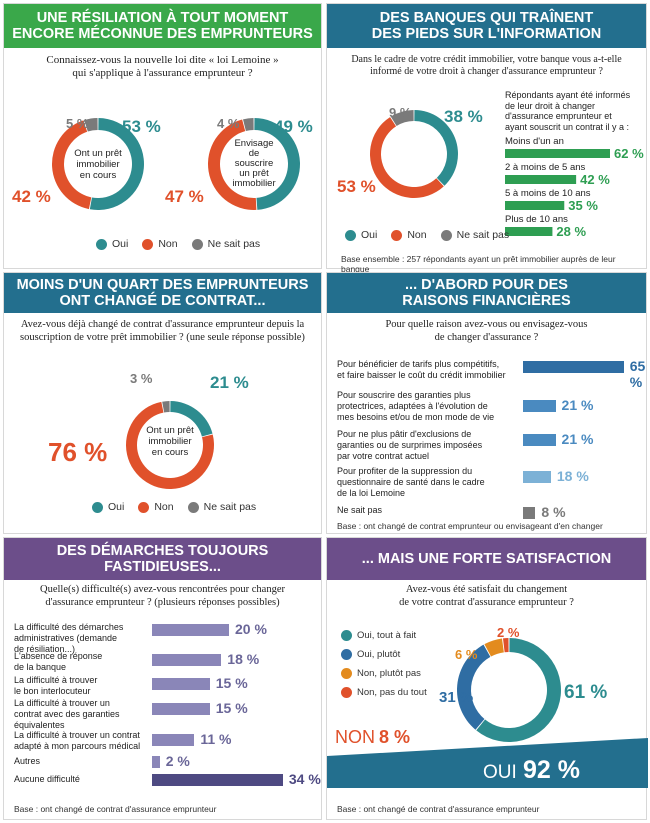 The width and height of the screenshot is (650, 823). I want to click on bar-category-label: 5 à moins de 10 ans, so click(548, 193).